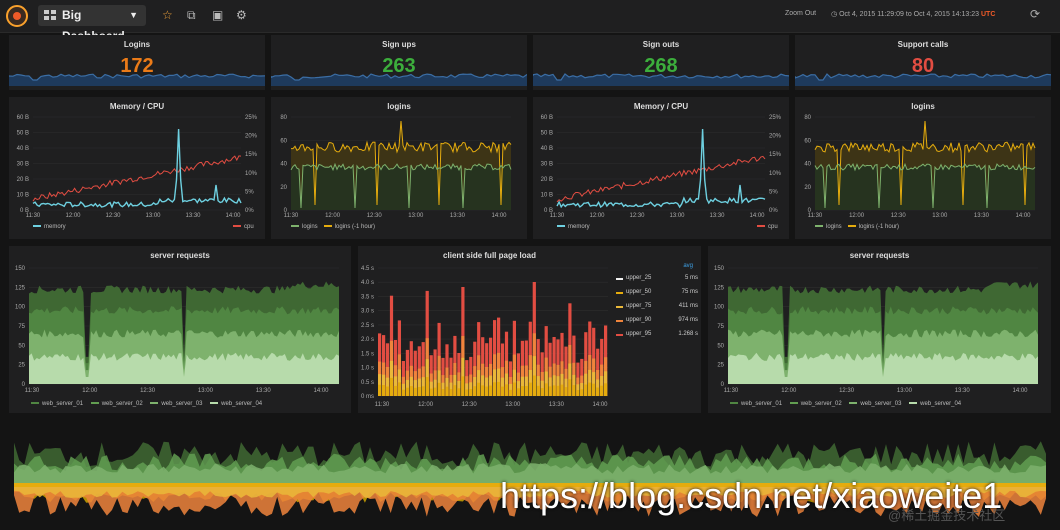 Image resolution: width=1060 pixels, height=530 pixels. Describe the element at coordinates (137, 66) in the screenshot. I see `stat-value: 172` at that location.